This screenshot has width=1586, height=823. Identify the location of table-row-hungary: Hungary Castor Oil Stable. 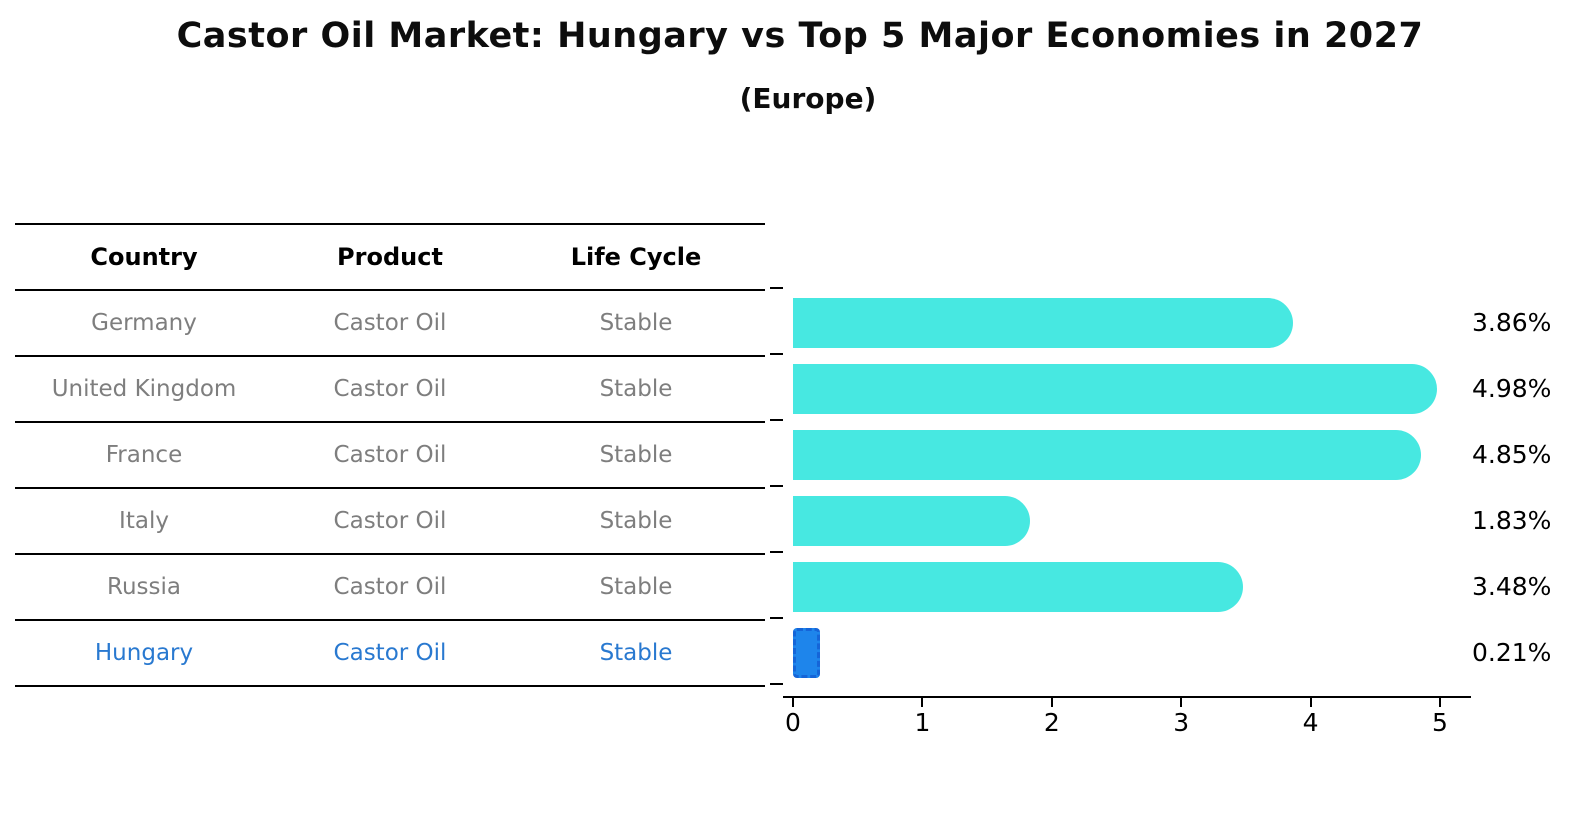
(390, 654).